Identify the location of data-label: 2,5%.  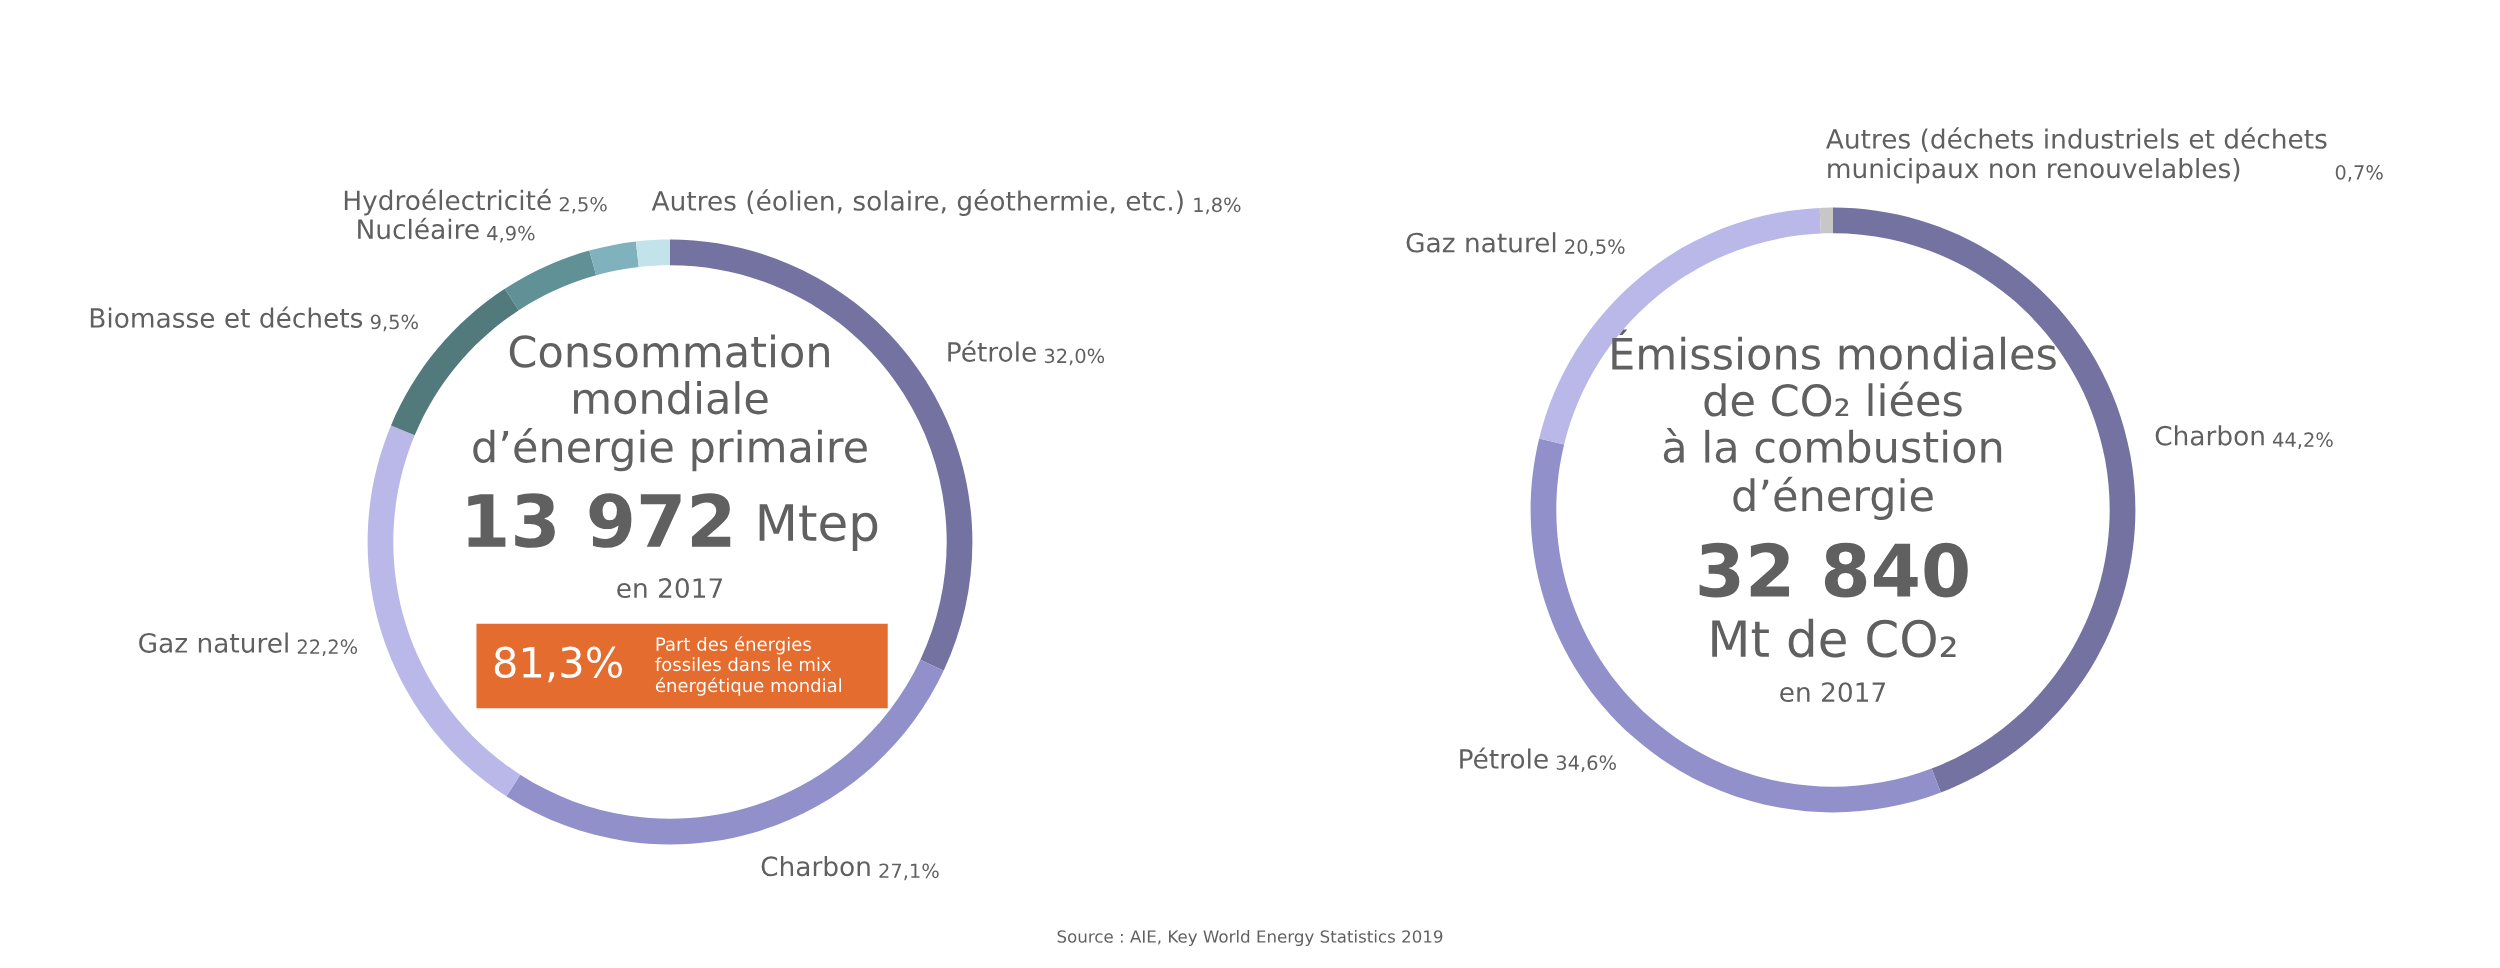
(583, 205).